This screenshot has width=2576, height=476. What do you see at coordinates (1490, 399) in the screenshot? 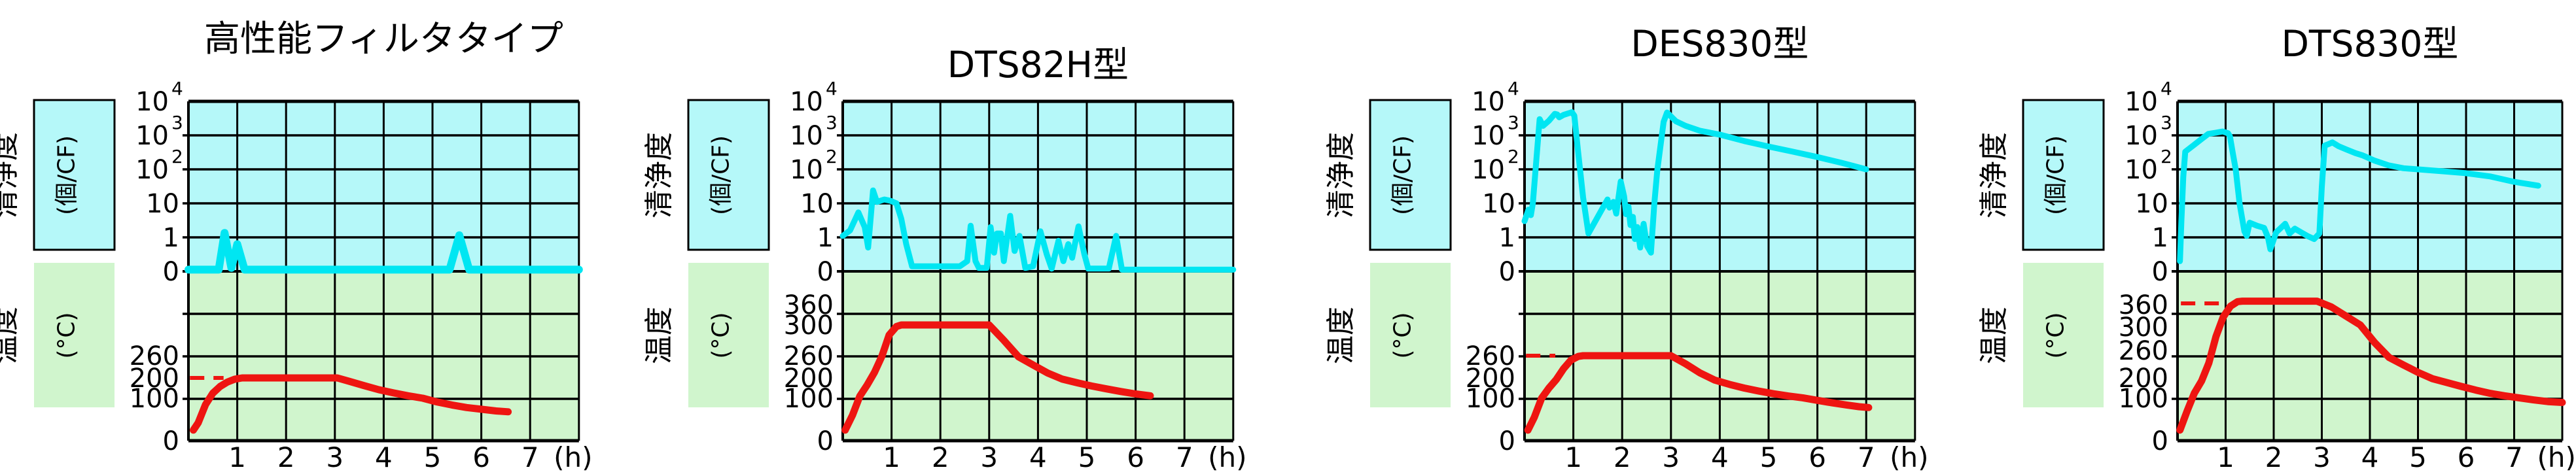
I see `temp-tick-label: 100` at bounding box center [1490, 399].